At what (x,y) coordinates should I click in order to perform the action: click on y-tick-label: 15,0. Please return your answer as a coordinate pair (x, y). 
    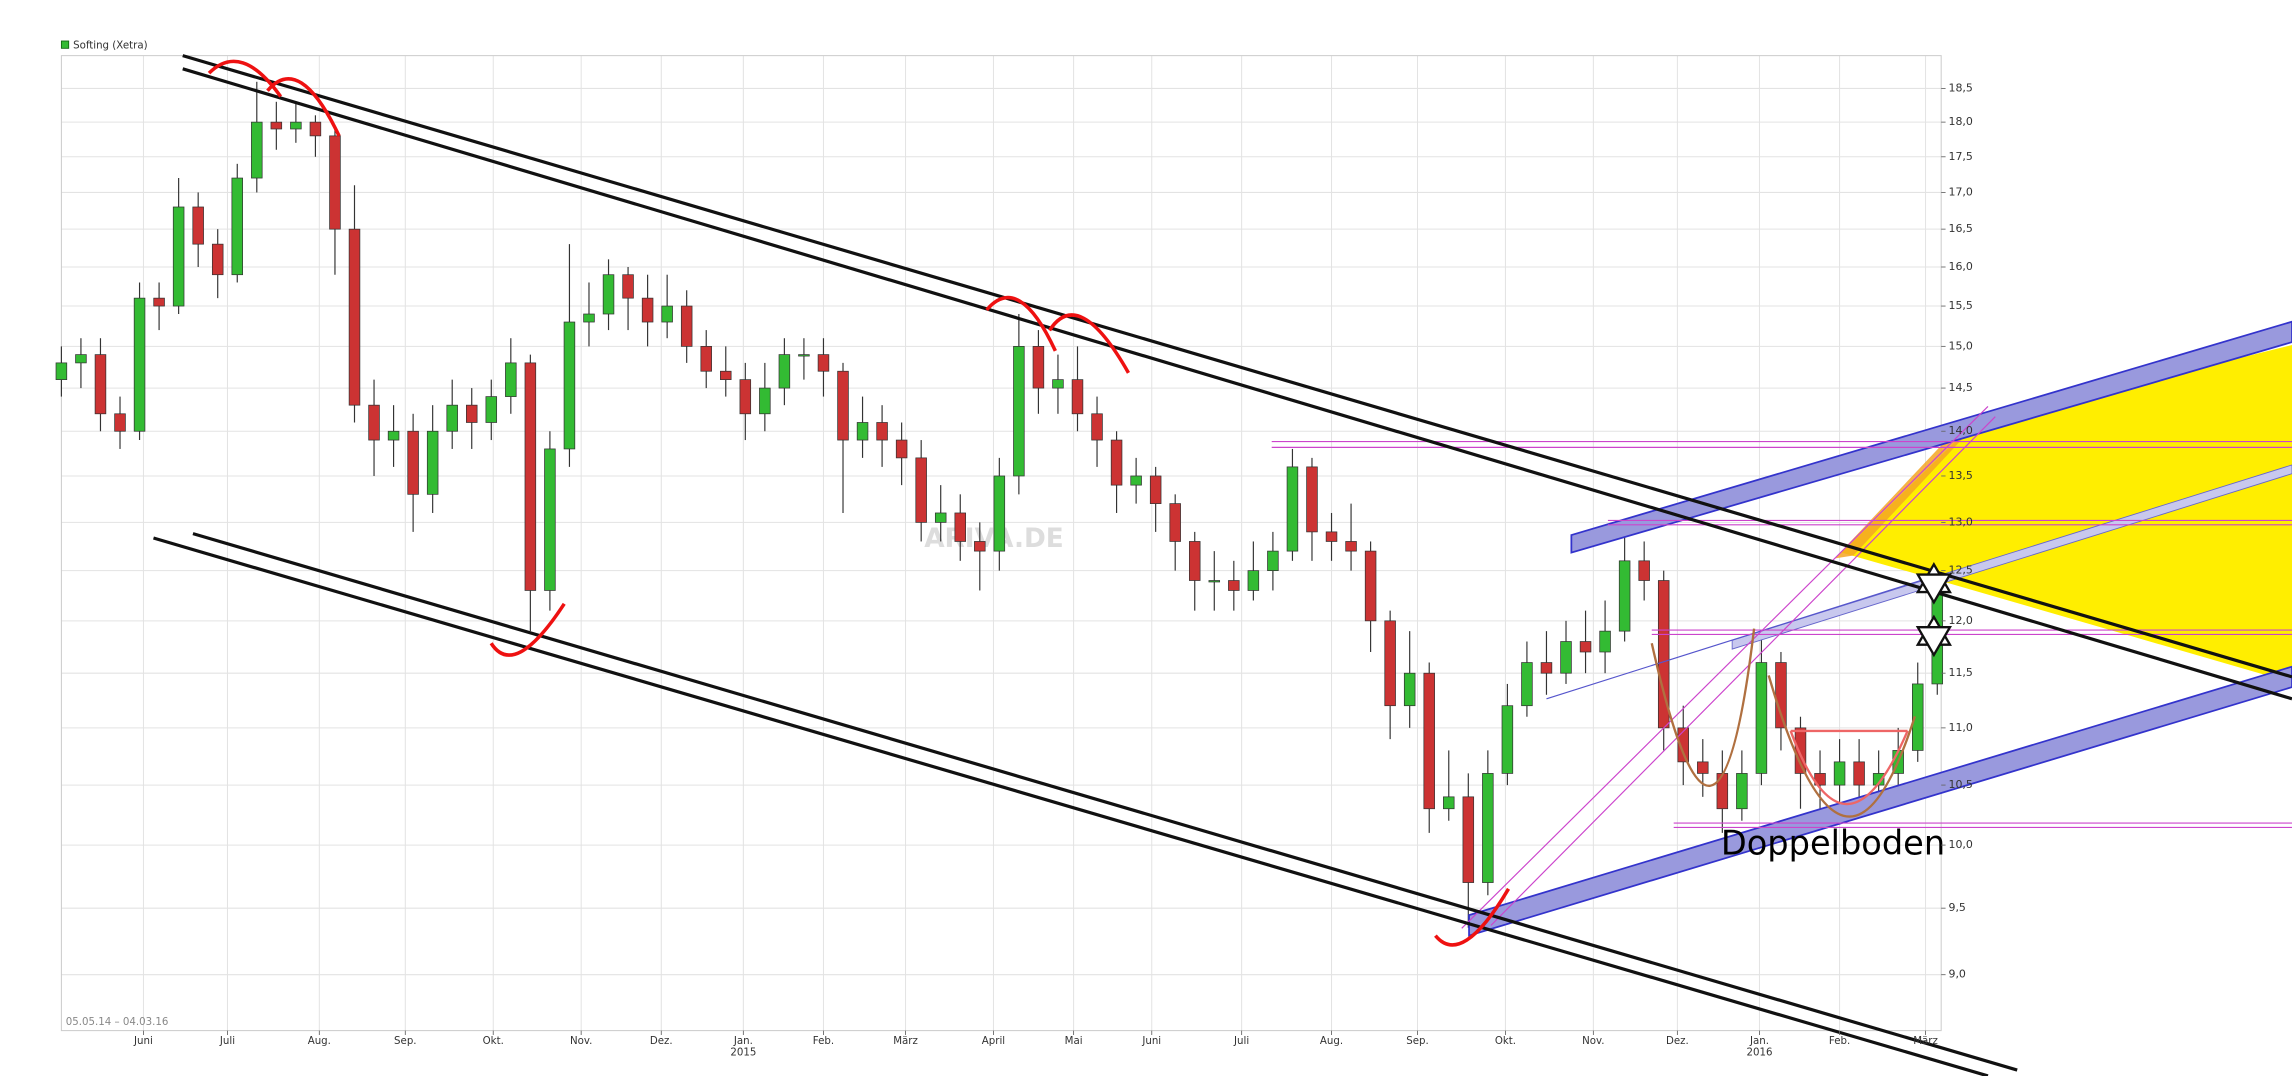
    Looking at the image, I should click on (1960, 345).